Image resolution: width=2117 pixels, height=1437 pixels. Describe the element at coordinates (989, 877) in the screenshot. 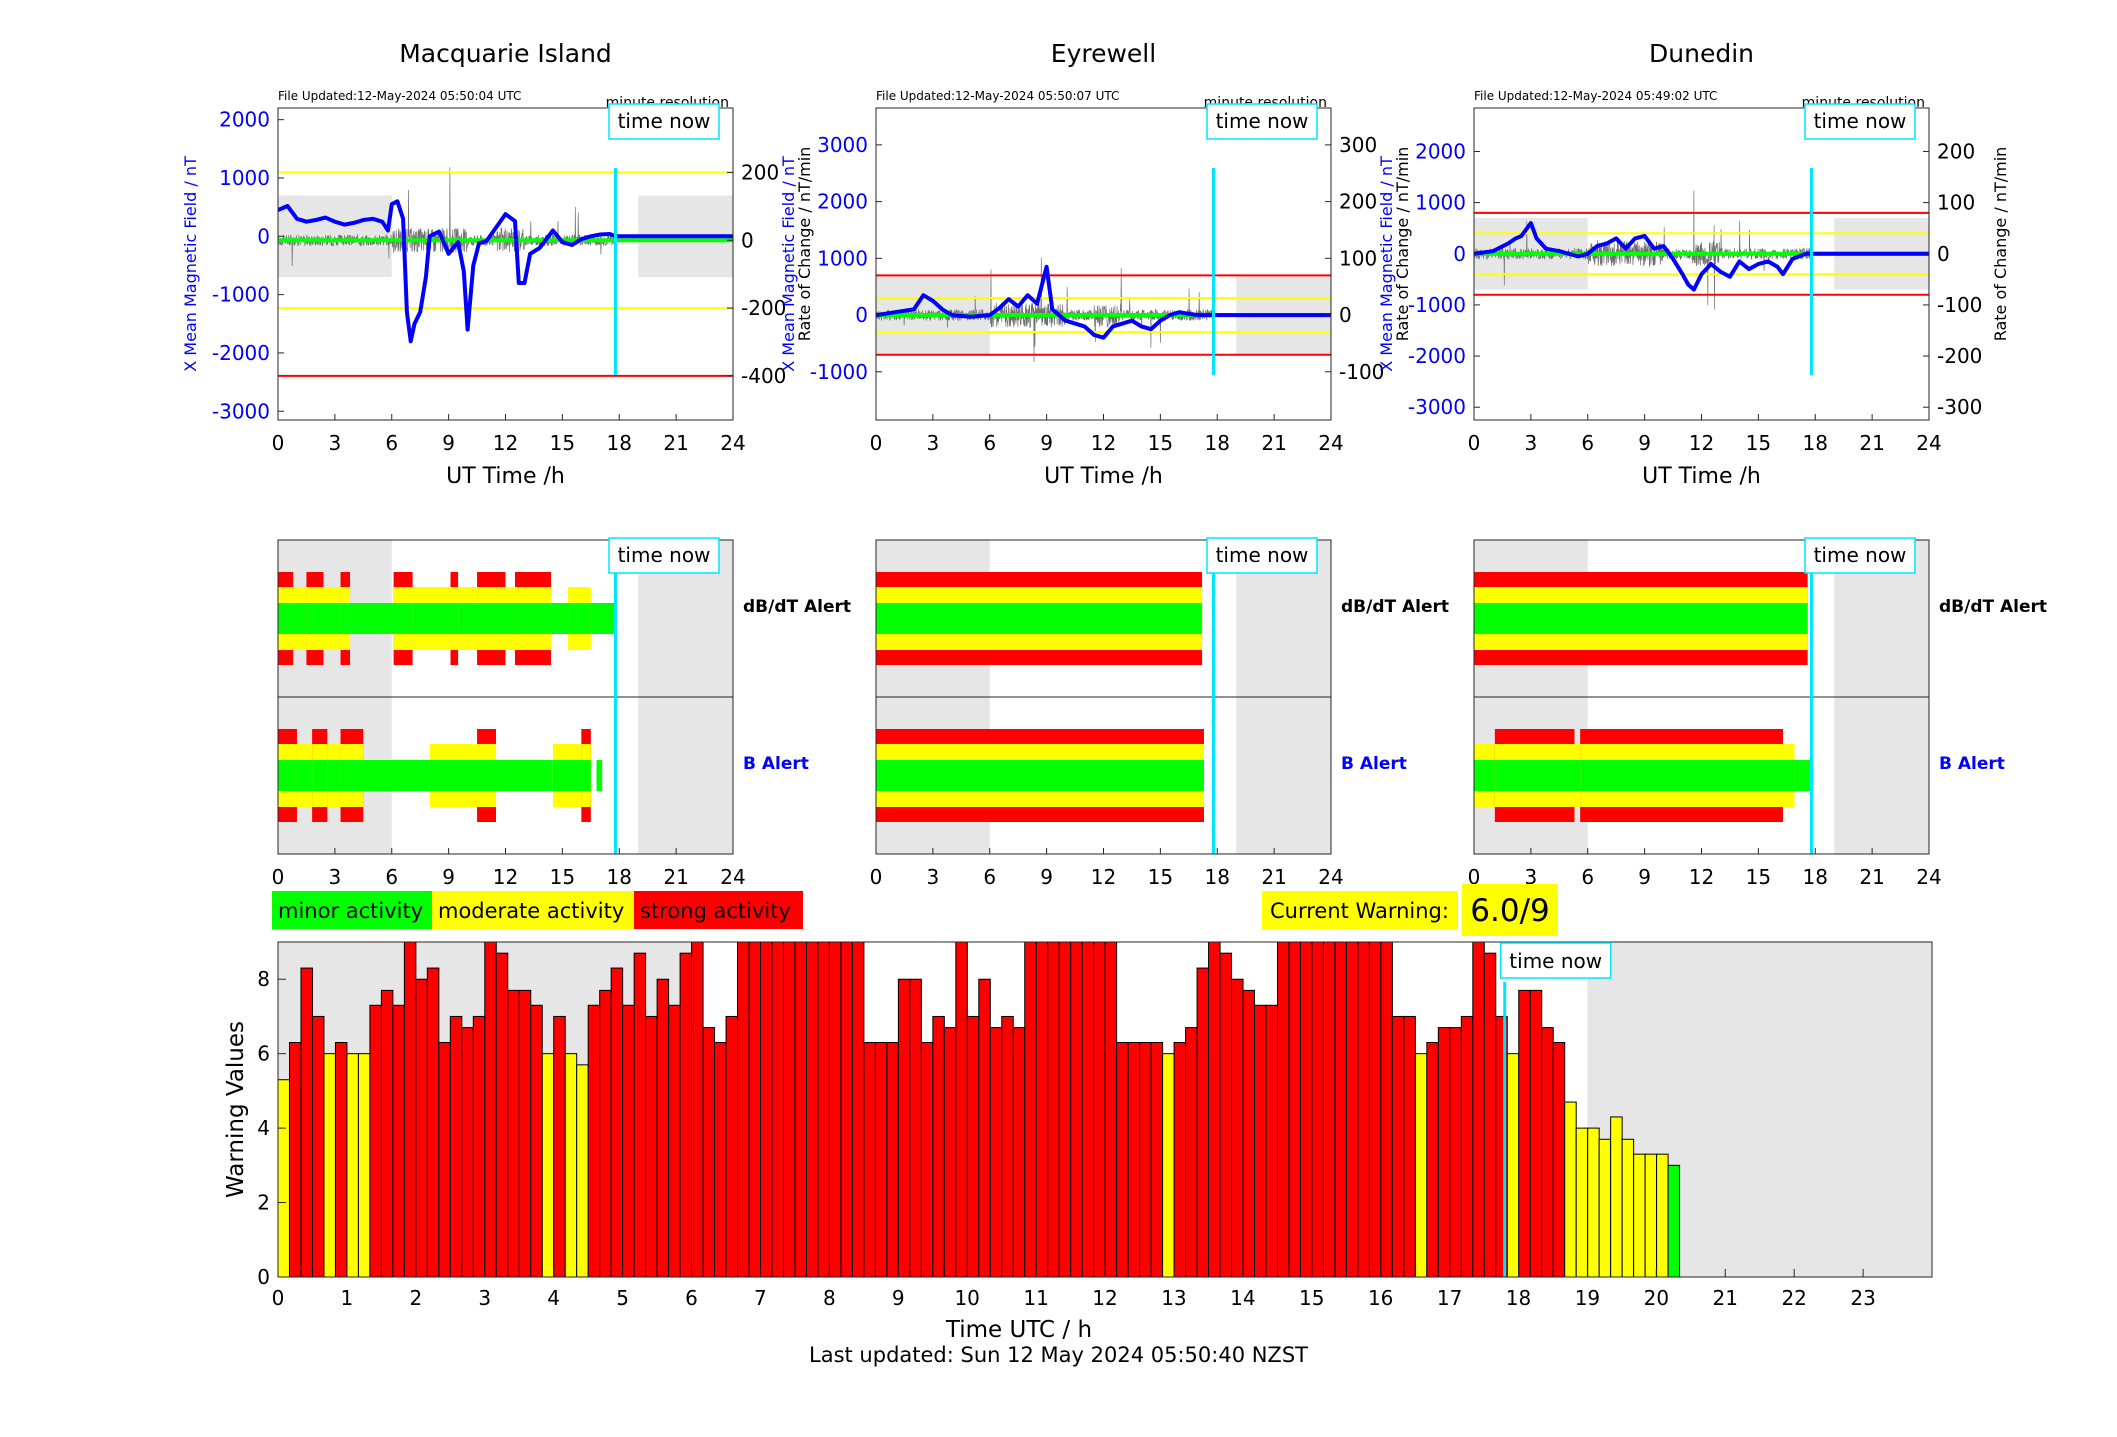

I see `alert-x-tick-label: 6` at that location.